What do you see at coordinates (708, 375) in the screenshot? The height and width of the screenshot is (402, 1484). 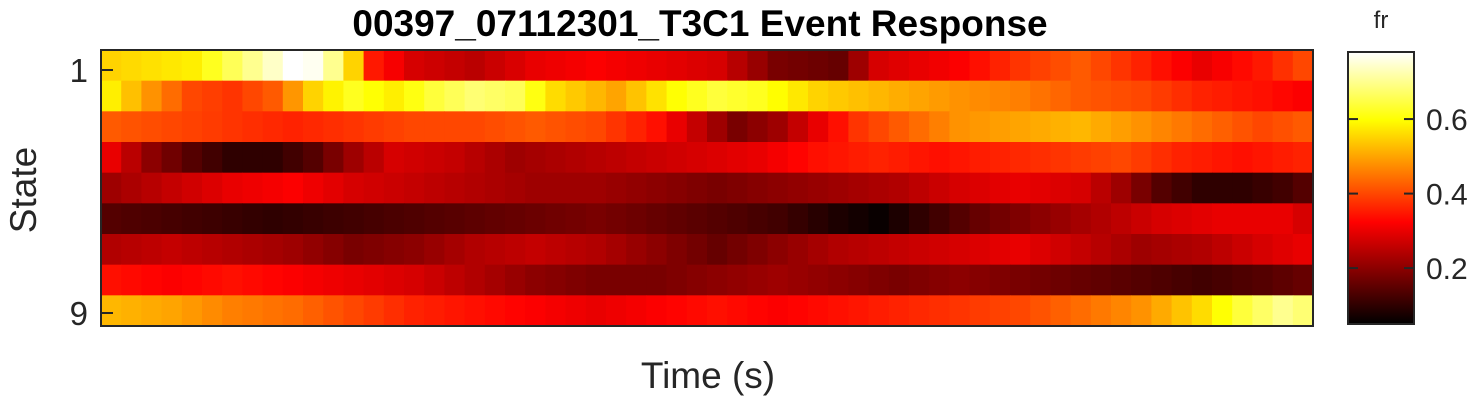 I see `x-axis-label: Time (s)` at bounding box center [708, 375].